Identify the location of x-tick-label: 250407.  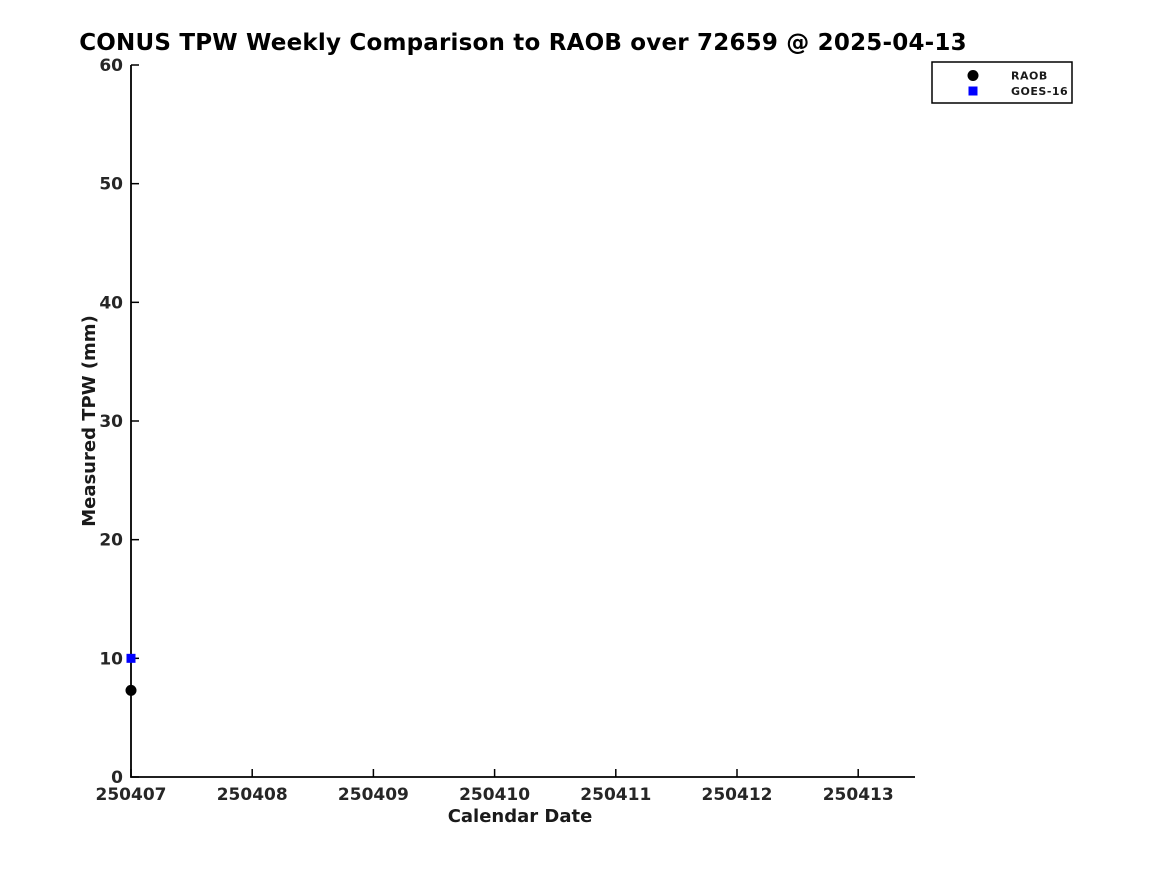
(131, 795).